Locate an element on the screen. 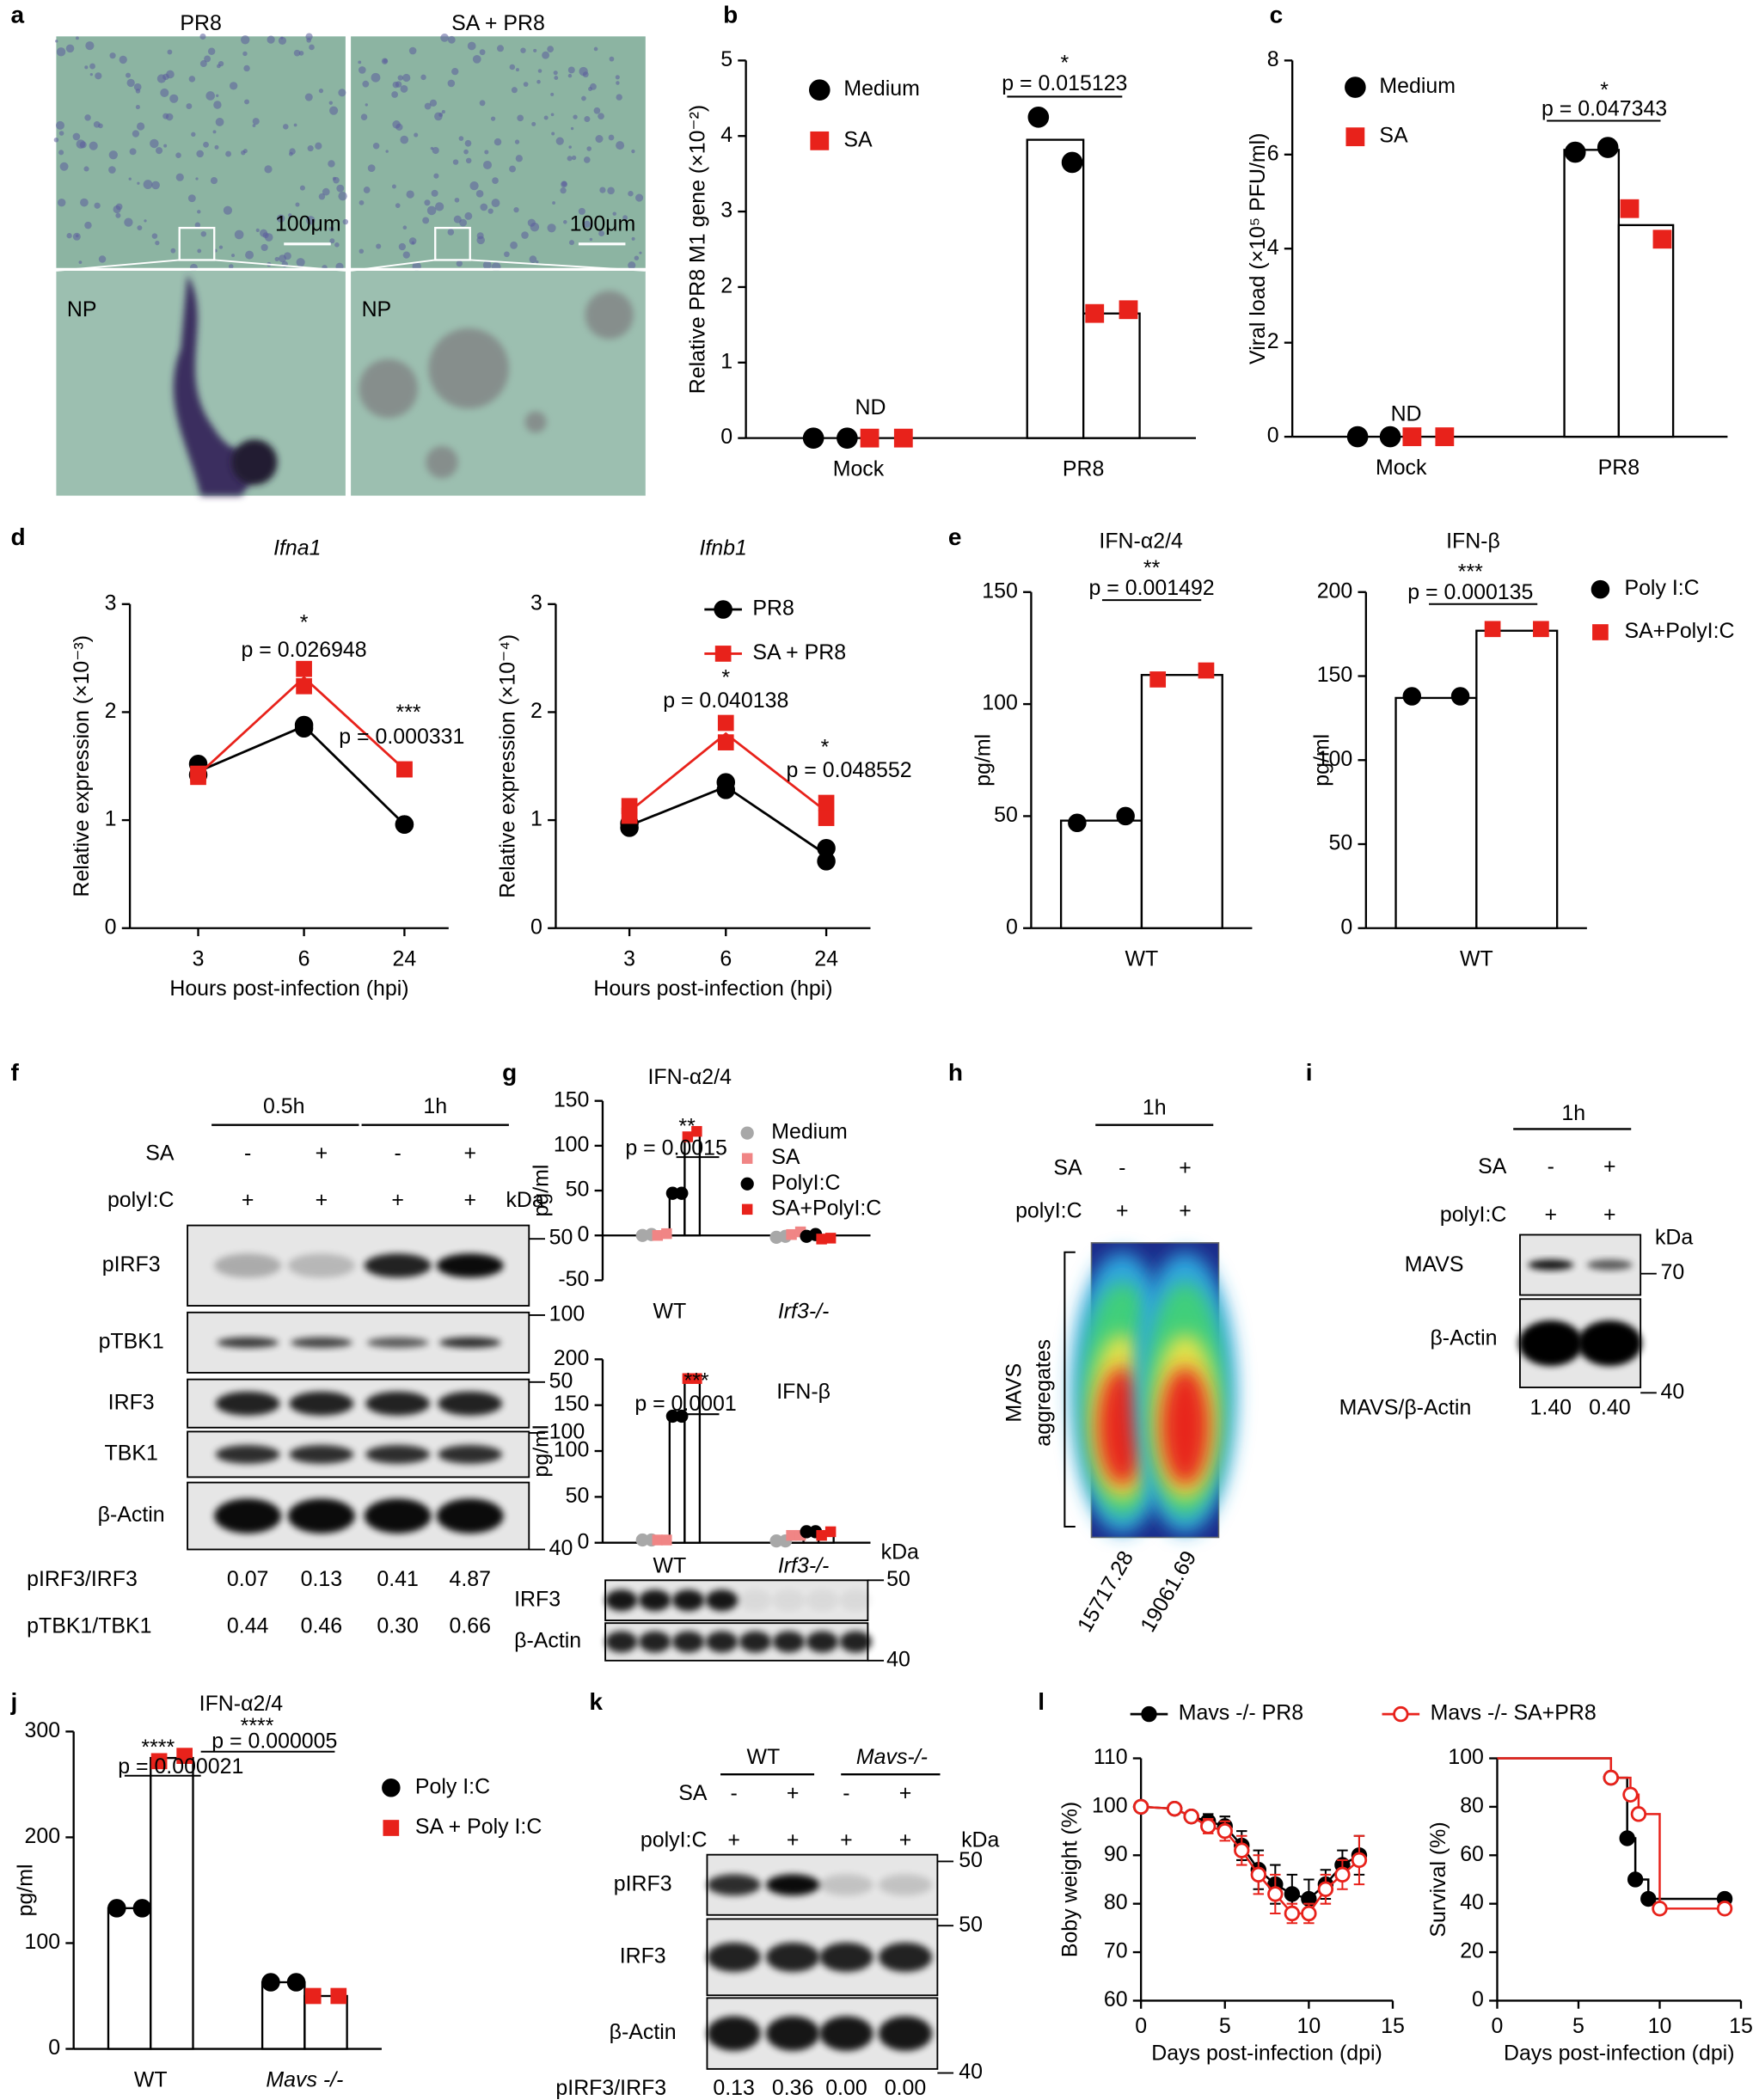 The height and width of the screenshot is (2100, 1753). y-tick-label: 0 is located at coordinates (1346, 927).